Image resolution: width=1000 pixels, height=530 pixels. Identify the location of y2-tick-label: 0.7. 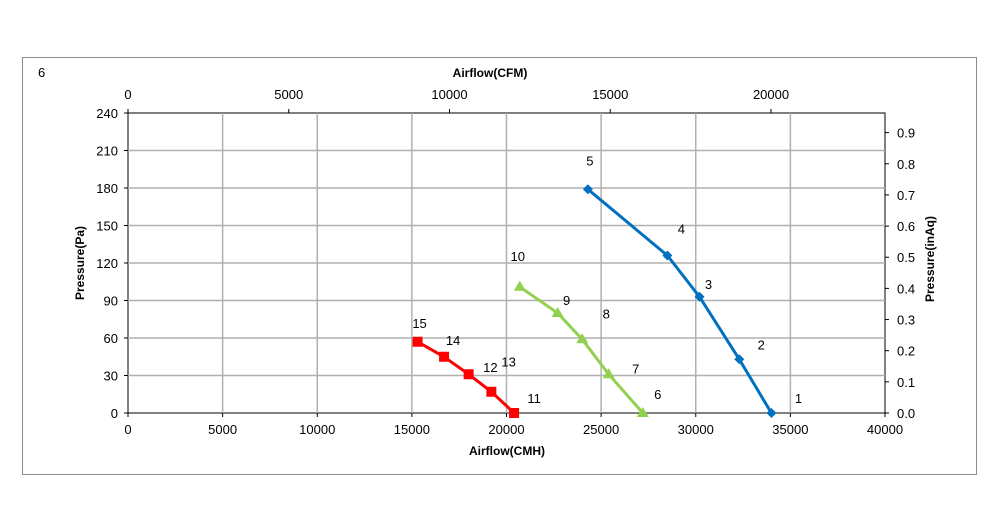
(906, 195).